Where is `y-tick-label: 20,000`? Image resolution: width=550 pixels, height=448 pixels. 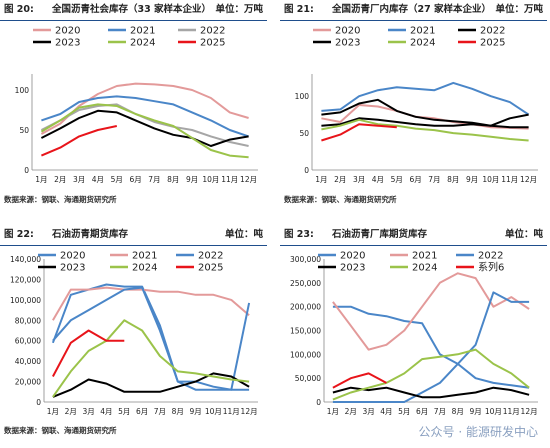 y-tick-label: 20,000 is located at coordinates (28, 382).